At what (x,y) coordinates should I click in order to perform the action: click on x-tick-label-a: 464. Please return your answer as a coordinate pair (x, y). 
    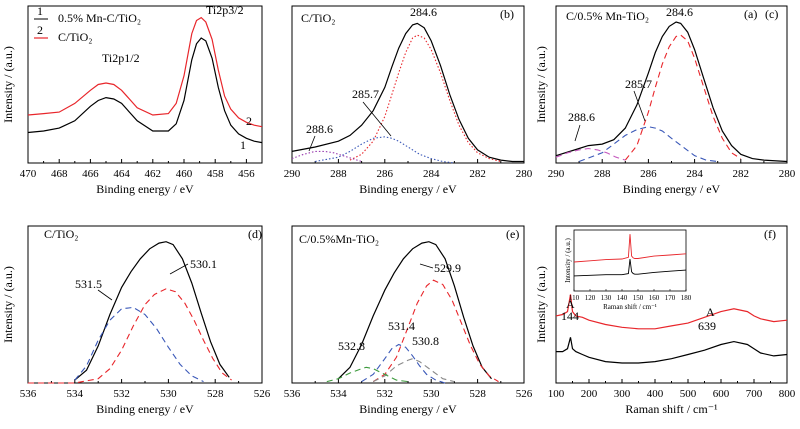
    Looking at the image, I should click on (121, 174).